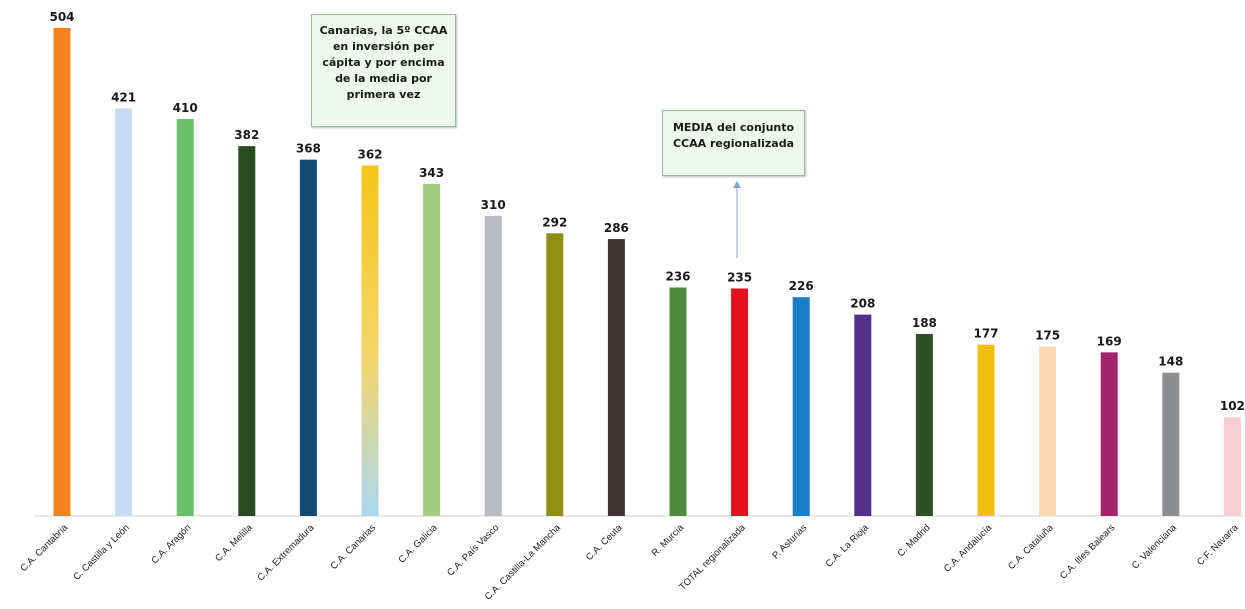 The height and width of the screenshot is (609, 1245). What do you see at coordinates (733, 127) in the screenshot?
I see `annotation-line: MEDIA del conjunto` at bounding box center [733, 127].